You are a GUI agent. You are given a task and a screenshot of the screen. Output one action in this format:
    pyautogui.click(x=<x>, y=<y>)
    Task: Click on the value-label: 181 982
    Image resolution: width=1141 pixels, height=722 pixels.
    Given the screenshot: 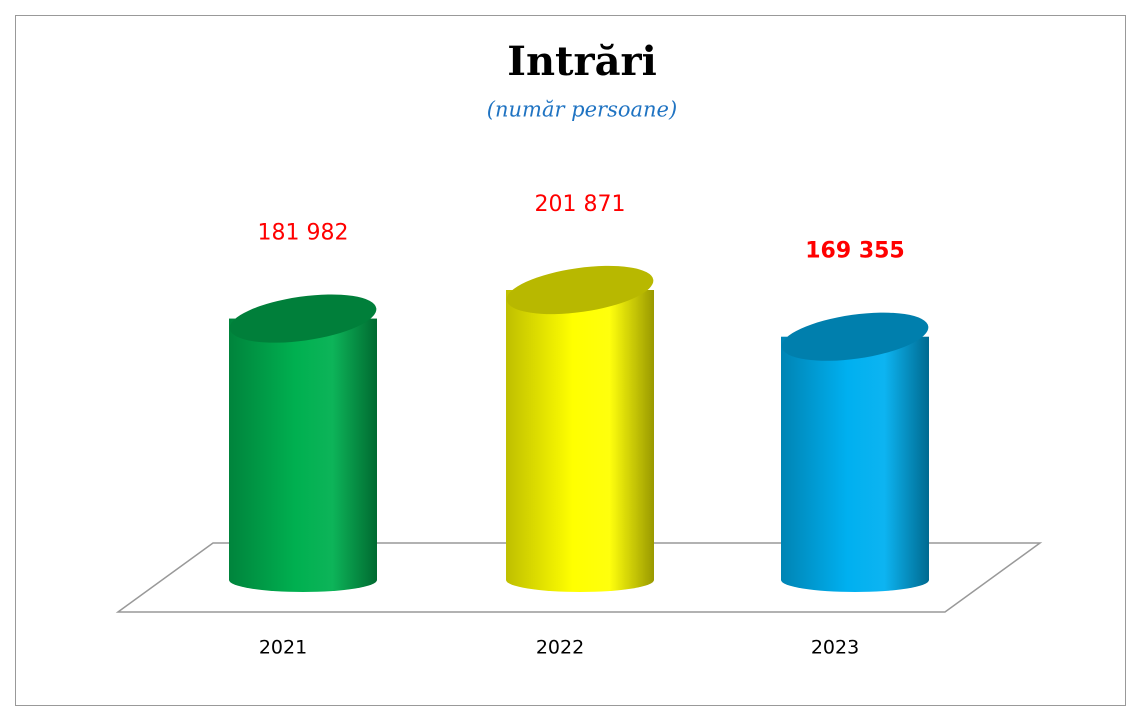 What is the action you would take?
    pyautogui.click(x=303, y=233)
    